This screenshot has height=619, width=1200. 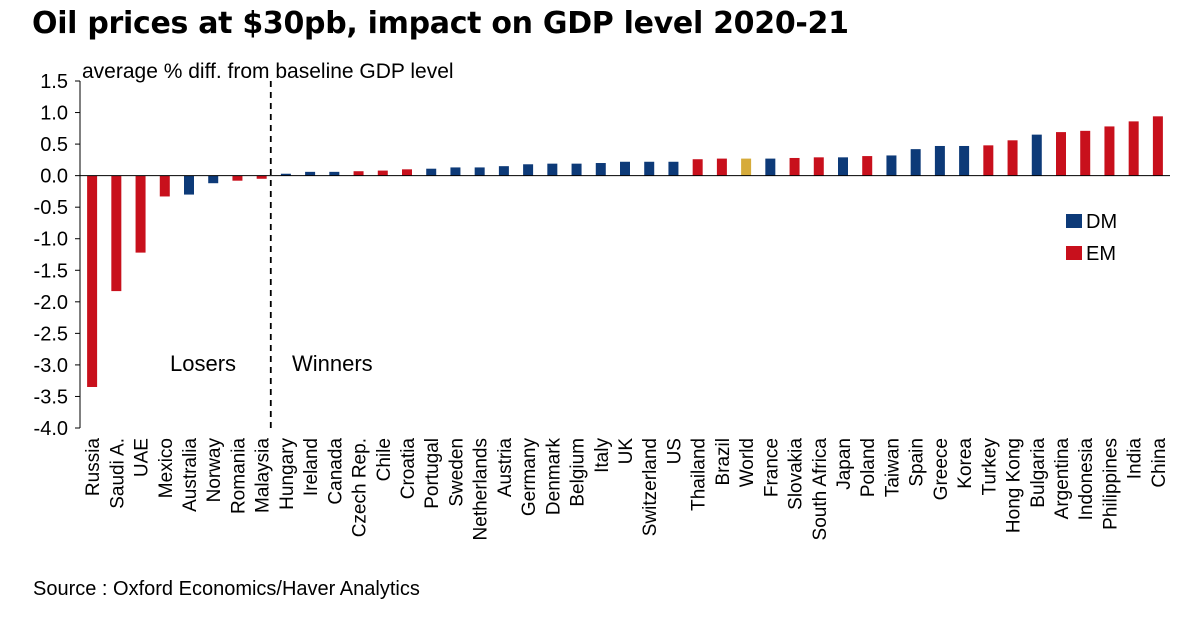 What do you see at coordinates (310, 173) in the screenshot?
I see `bar-ireland` at bounding box center [310, 173].